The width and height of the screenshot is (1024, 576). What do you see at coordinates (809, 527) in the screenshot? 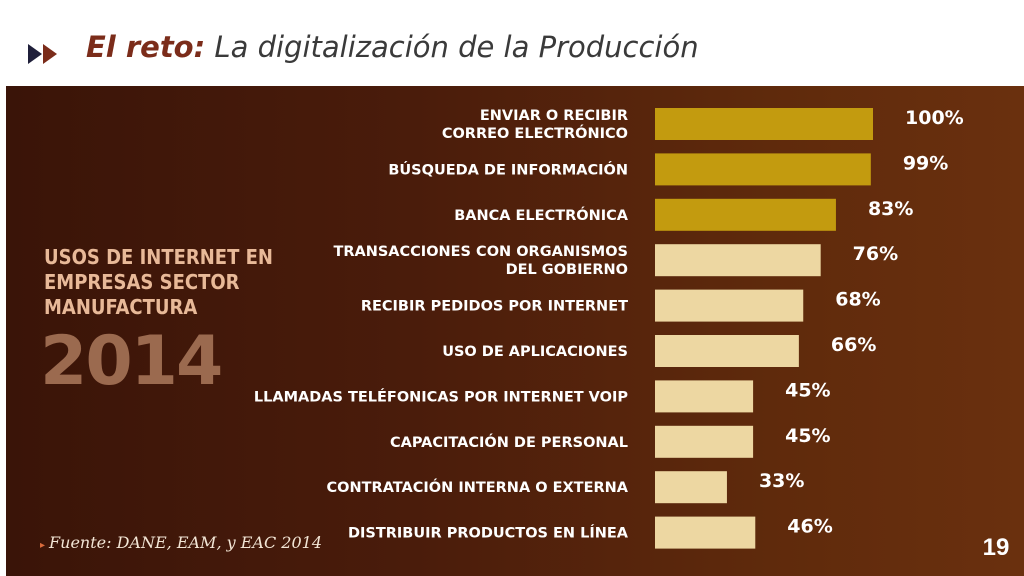
I see `value-label-10: 46%` at bounding box center [809, 527].